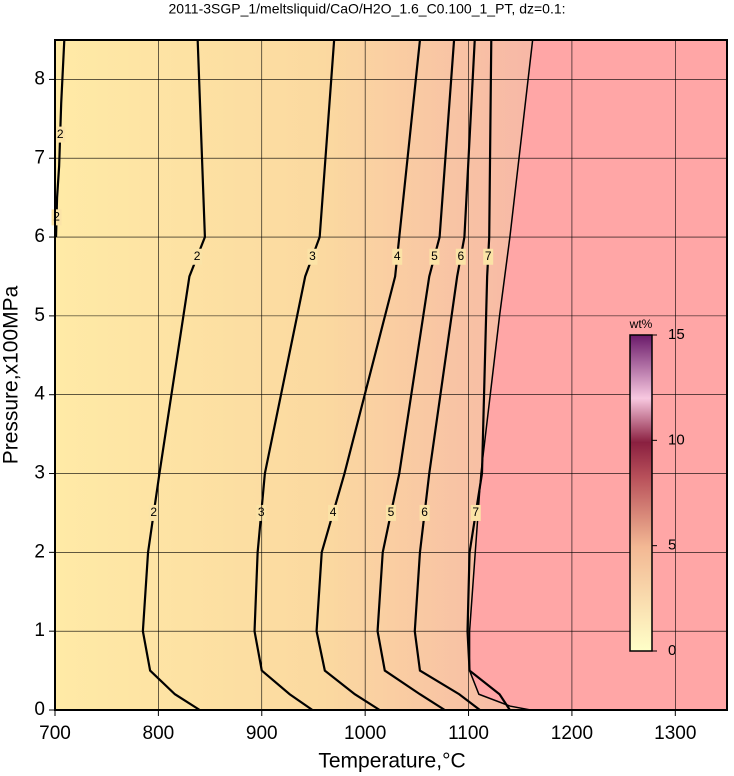  I want to click on y-axis-label: Pressure,x100MPa, so click(11, 374).